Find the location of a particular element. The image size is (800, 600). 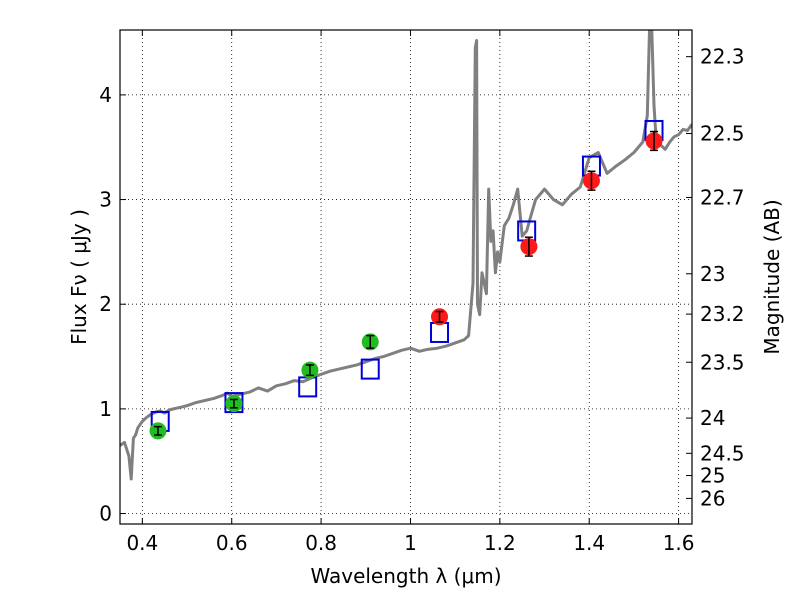

mag-tick-label: 22.3 is located at coordinates (722, 57).